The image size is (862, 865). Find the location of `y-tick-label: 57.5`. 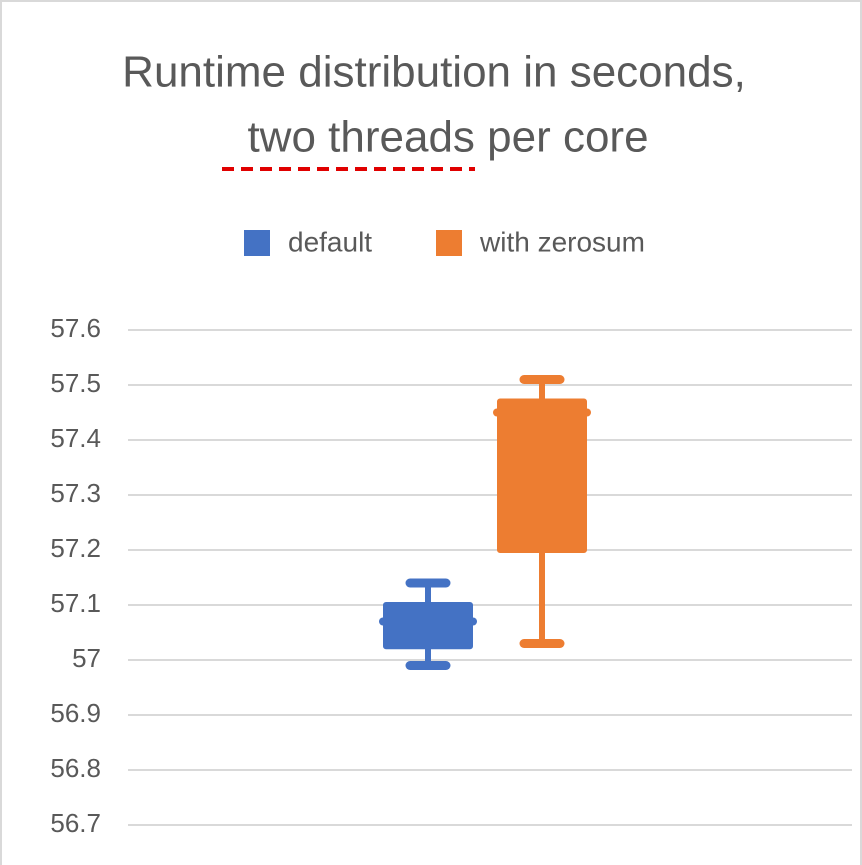

y-tick-label: 57.5 is located at coordinates (75, 383).